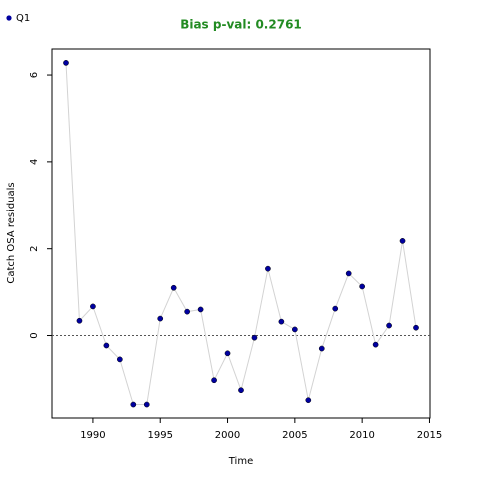 This screenshot has width=480, height=484. What do you see at coordinates (34, 249) in the screenshot?
I see `y-tick-label: 2` at bounding box center [34, 249].